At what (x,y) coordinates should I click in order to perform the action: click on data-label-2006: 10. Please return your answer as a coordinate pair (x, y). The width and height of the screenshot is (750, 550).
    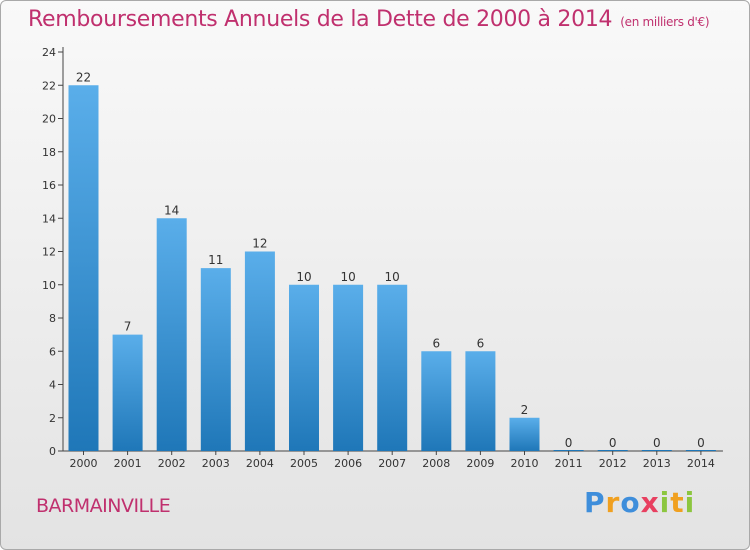
    Looking at the image, I should click on (347, 277).